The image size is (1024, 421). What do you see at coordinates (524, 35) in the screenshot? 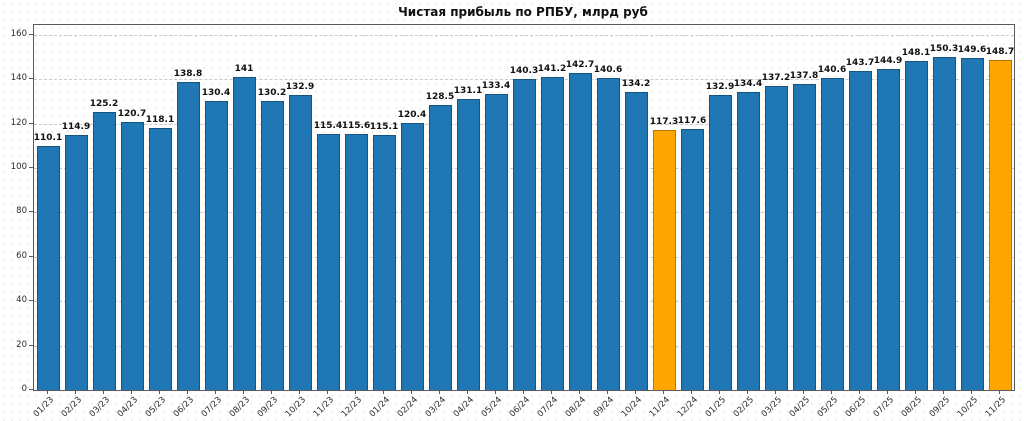
I see `gridline` at bounding box center [524, 35].